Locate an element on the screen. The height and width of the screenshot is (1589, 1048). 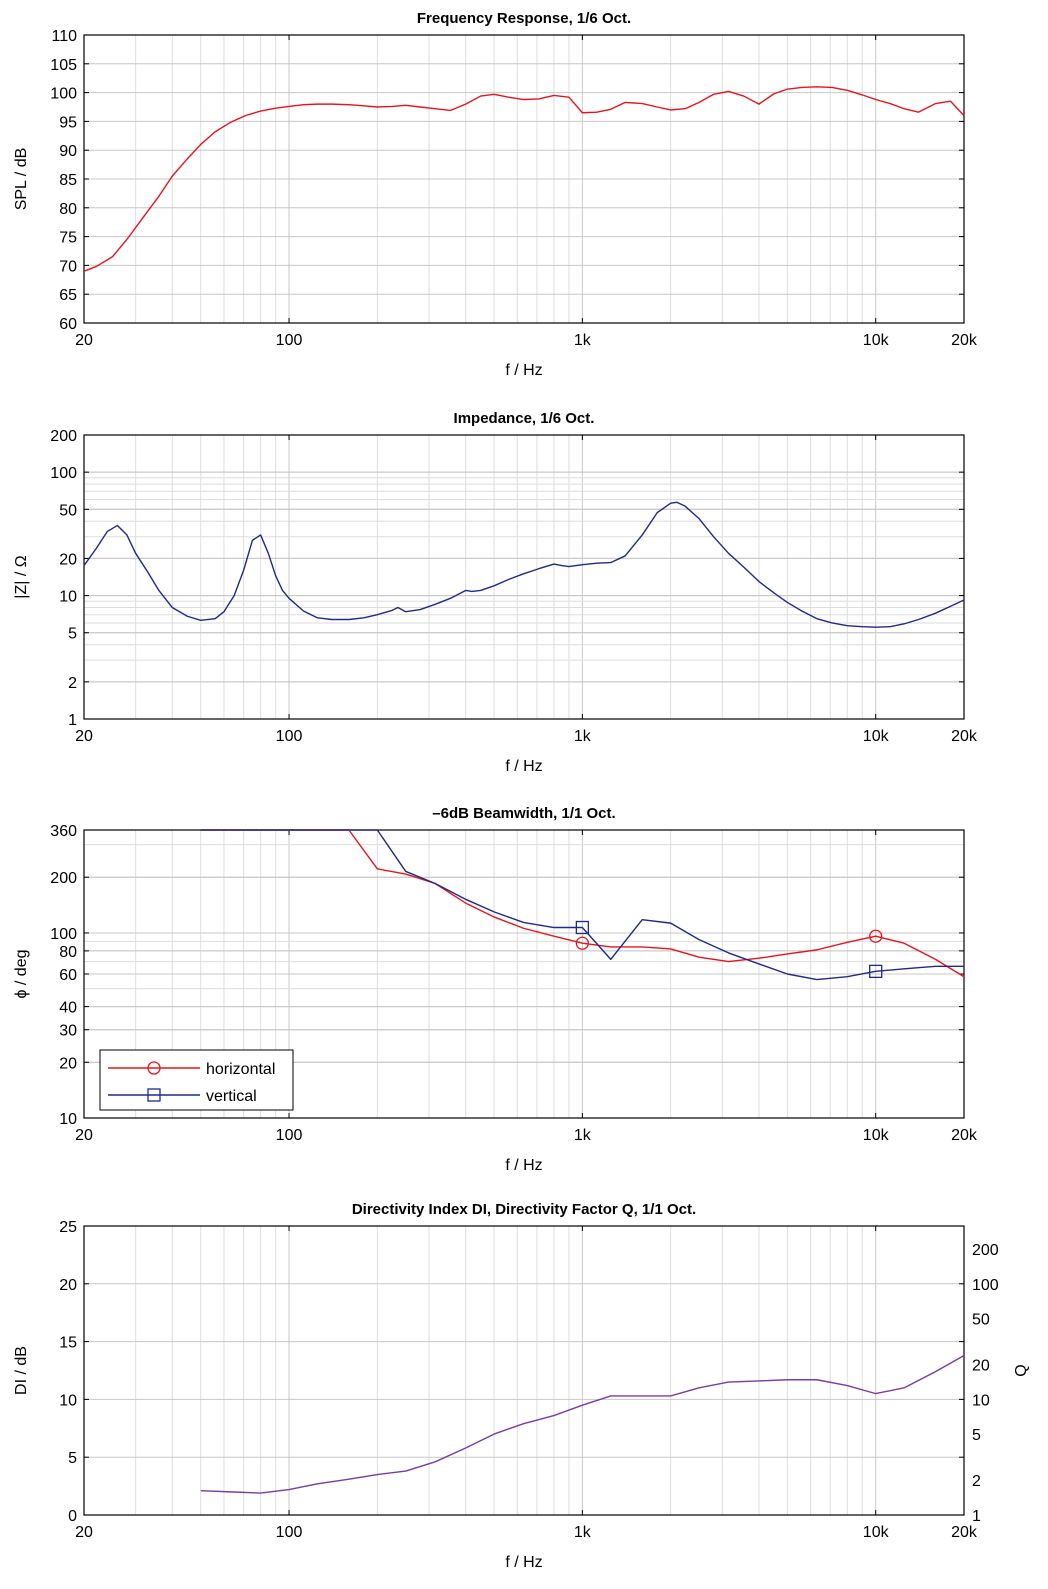
y2-axis-label: Q is located at coordinates (1021, 1370).